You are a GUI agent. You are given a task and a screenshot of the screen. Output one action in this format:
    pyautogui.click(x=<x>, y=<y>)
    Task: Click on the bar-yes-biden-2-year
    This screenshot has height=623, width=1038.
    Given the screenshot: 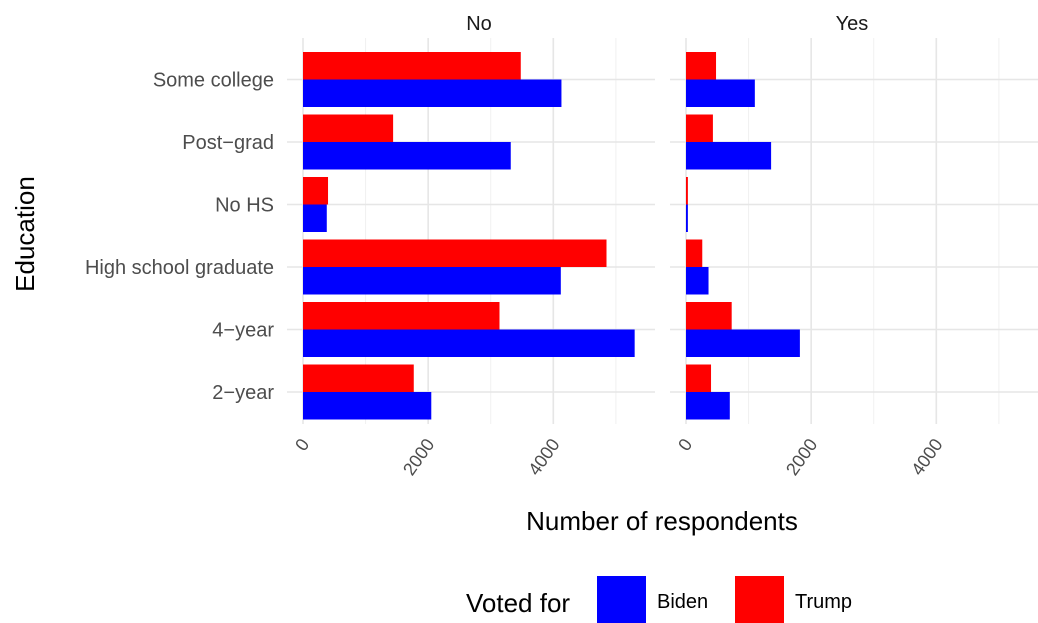 What is the action you would take?
    pyautogui.click(x=708, y=406)
    